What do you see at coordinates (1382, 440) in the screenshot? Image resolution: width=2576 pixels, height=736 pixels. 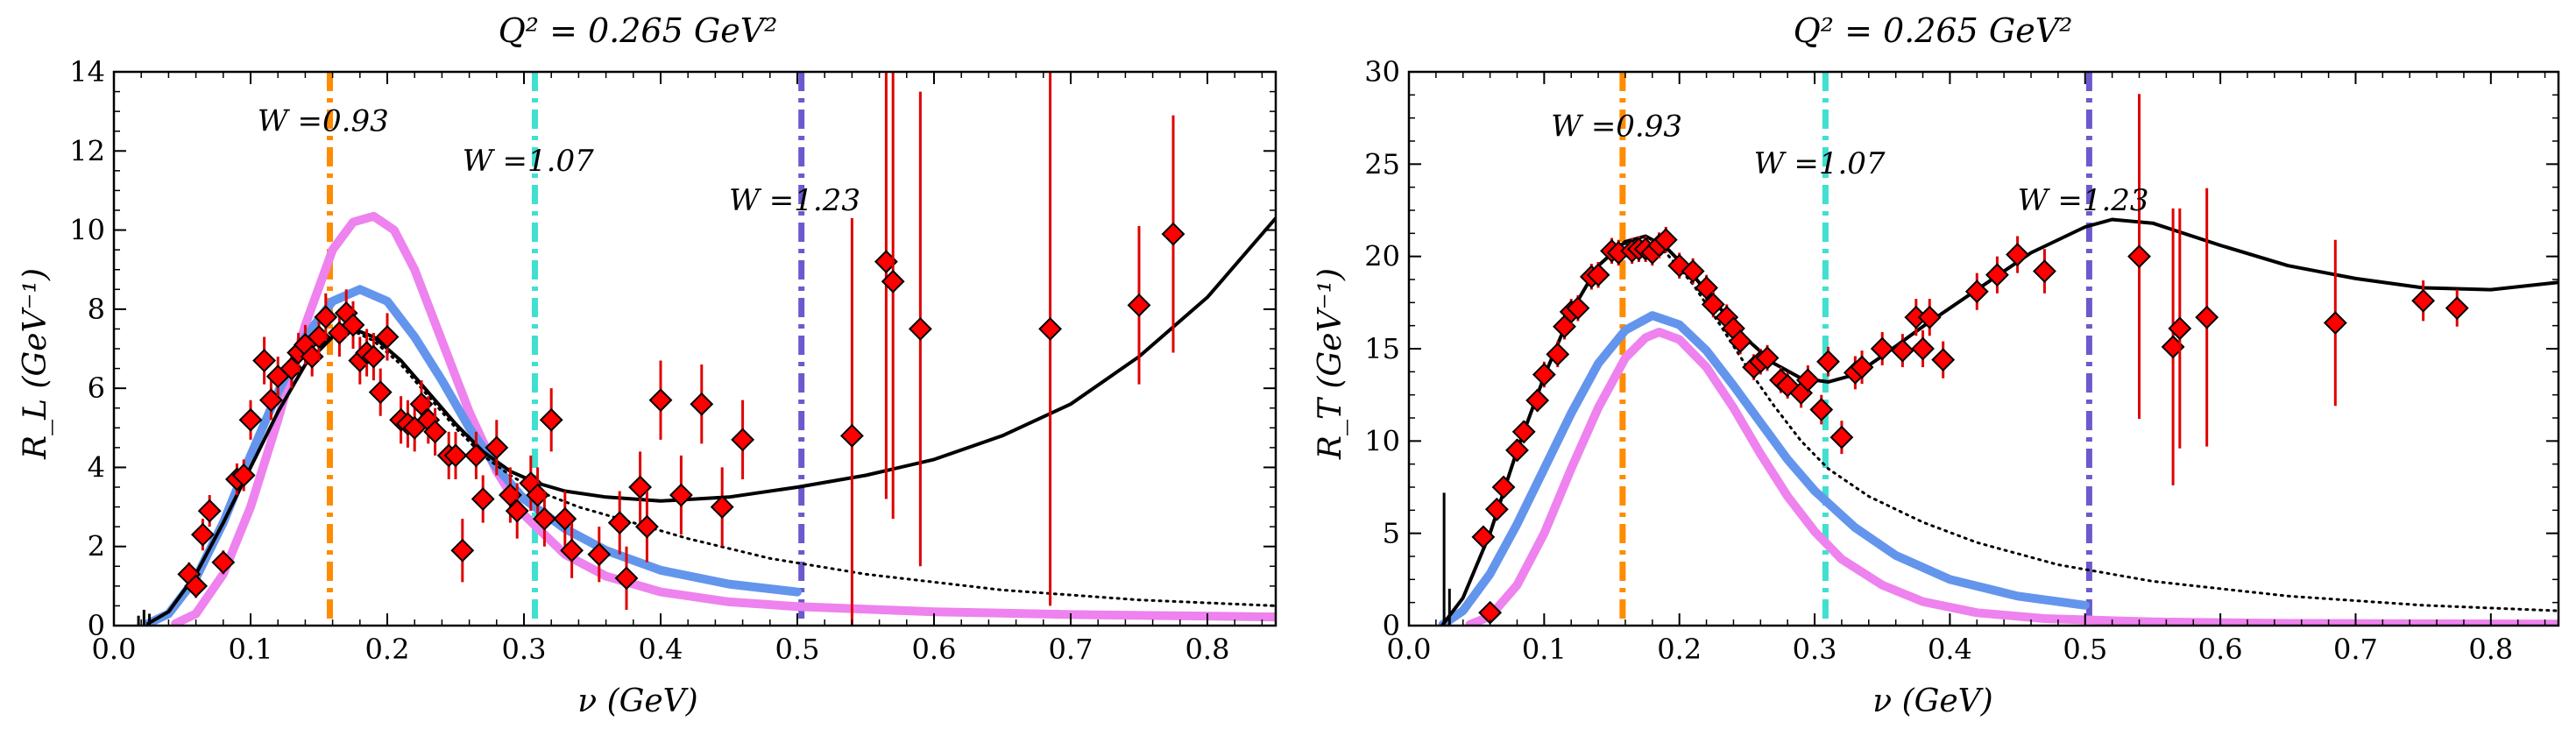 I see `right-y-tick-label-2: 10` at bounding box center [1382, 440].